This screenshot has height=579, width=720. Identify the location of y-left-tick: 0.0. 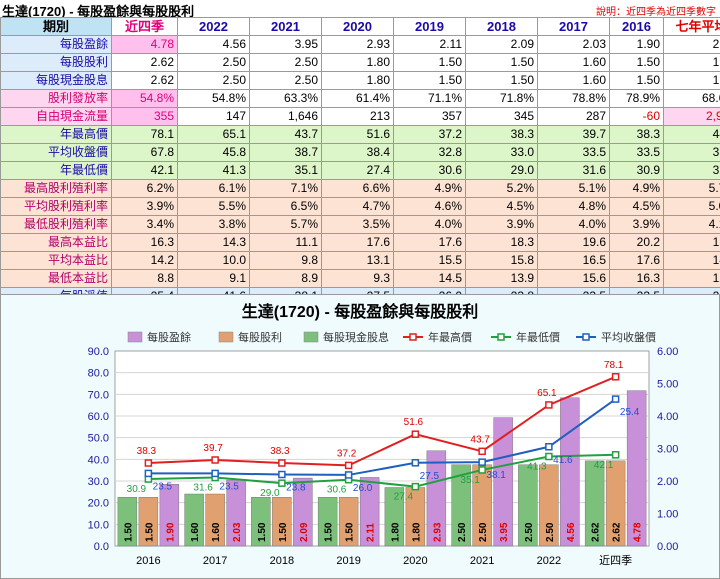
(101, 547).